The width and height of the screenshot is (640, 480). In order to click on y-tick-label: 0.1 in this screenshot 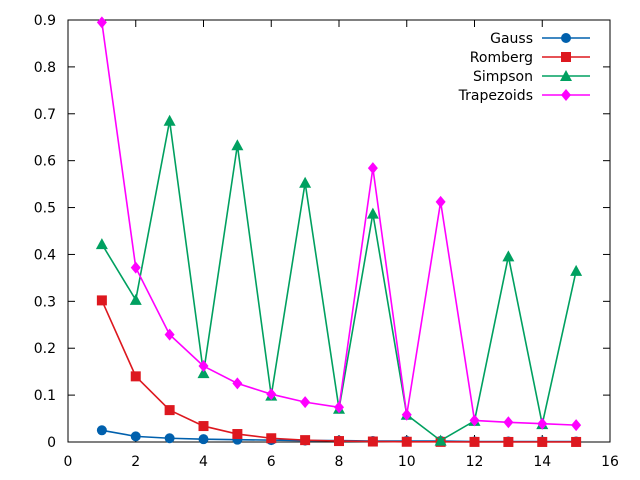, I will do `click(45, 396)`.